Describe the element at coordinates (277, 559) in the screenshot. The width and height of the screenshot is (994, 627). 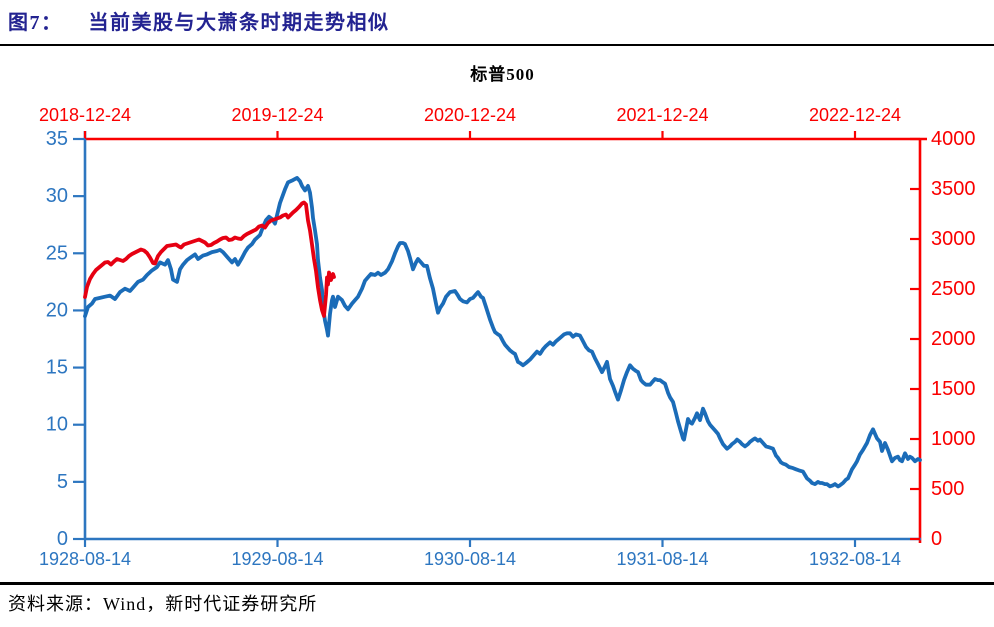
I see `bottom-axis-tick-label: 1929-08-14` at that location.